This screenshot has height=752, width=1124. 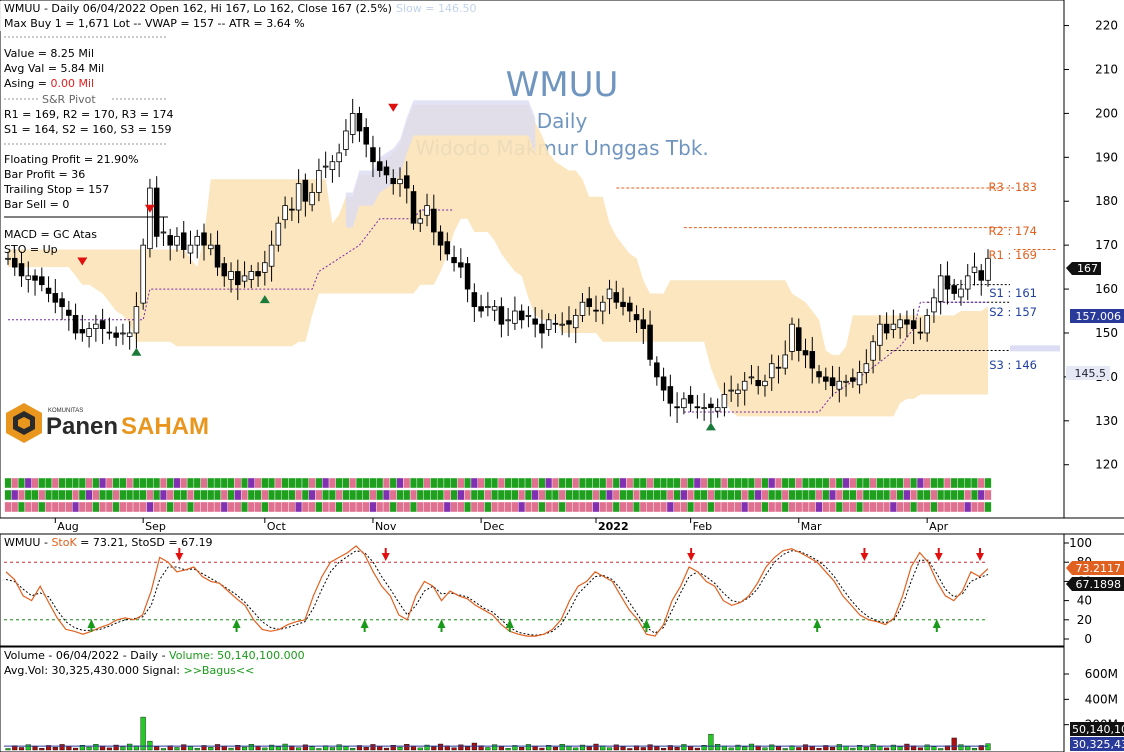 I want to click on volume-panel, so click(x=532, y=699).